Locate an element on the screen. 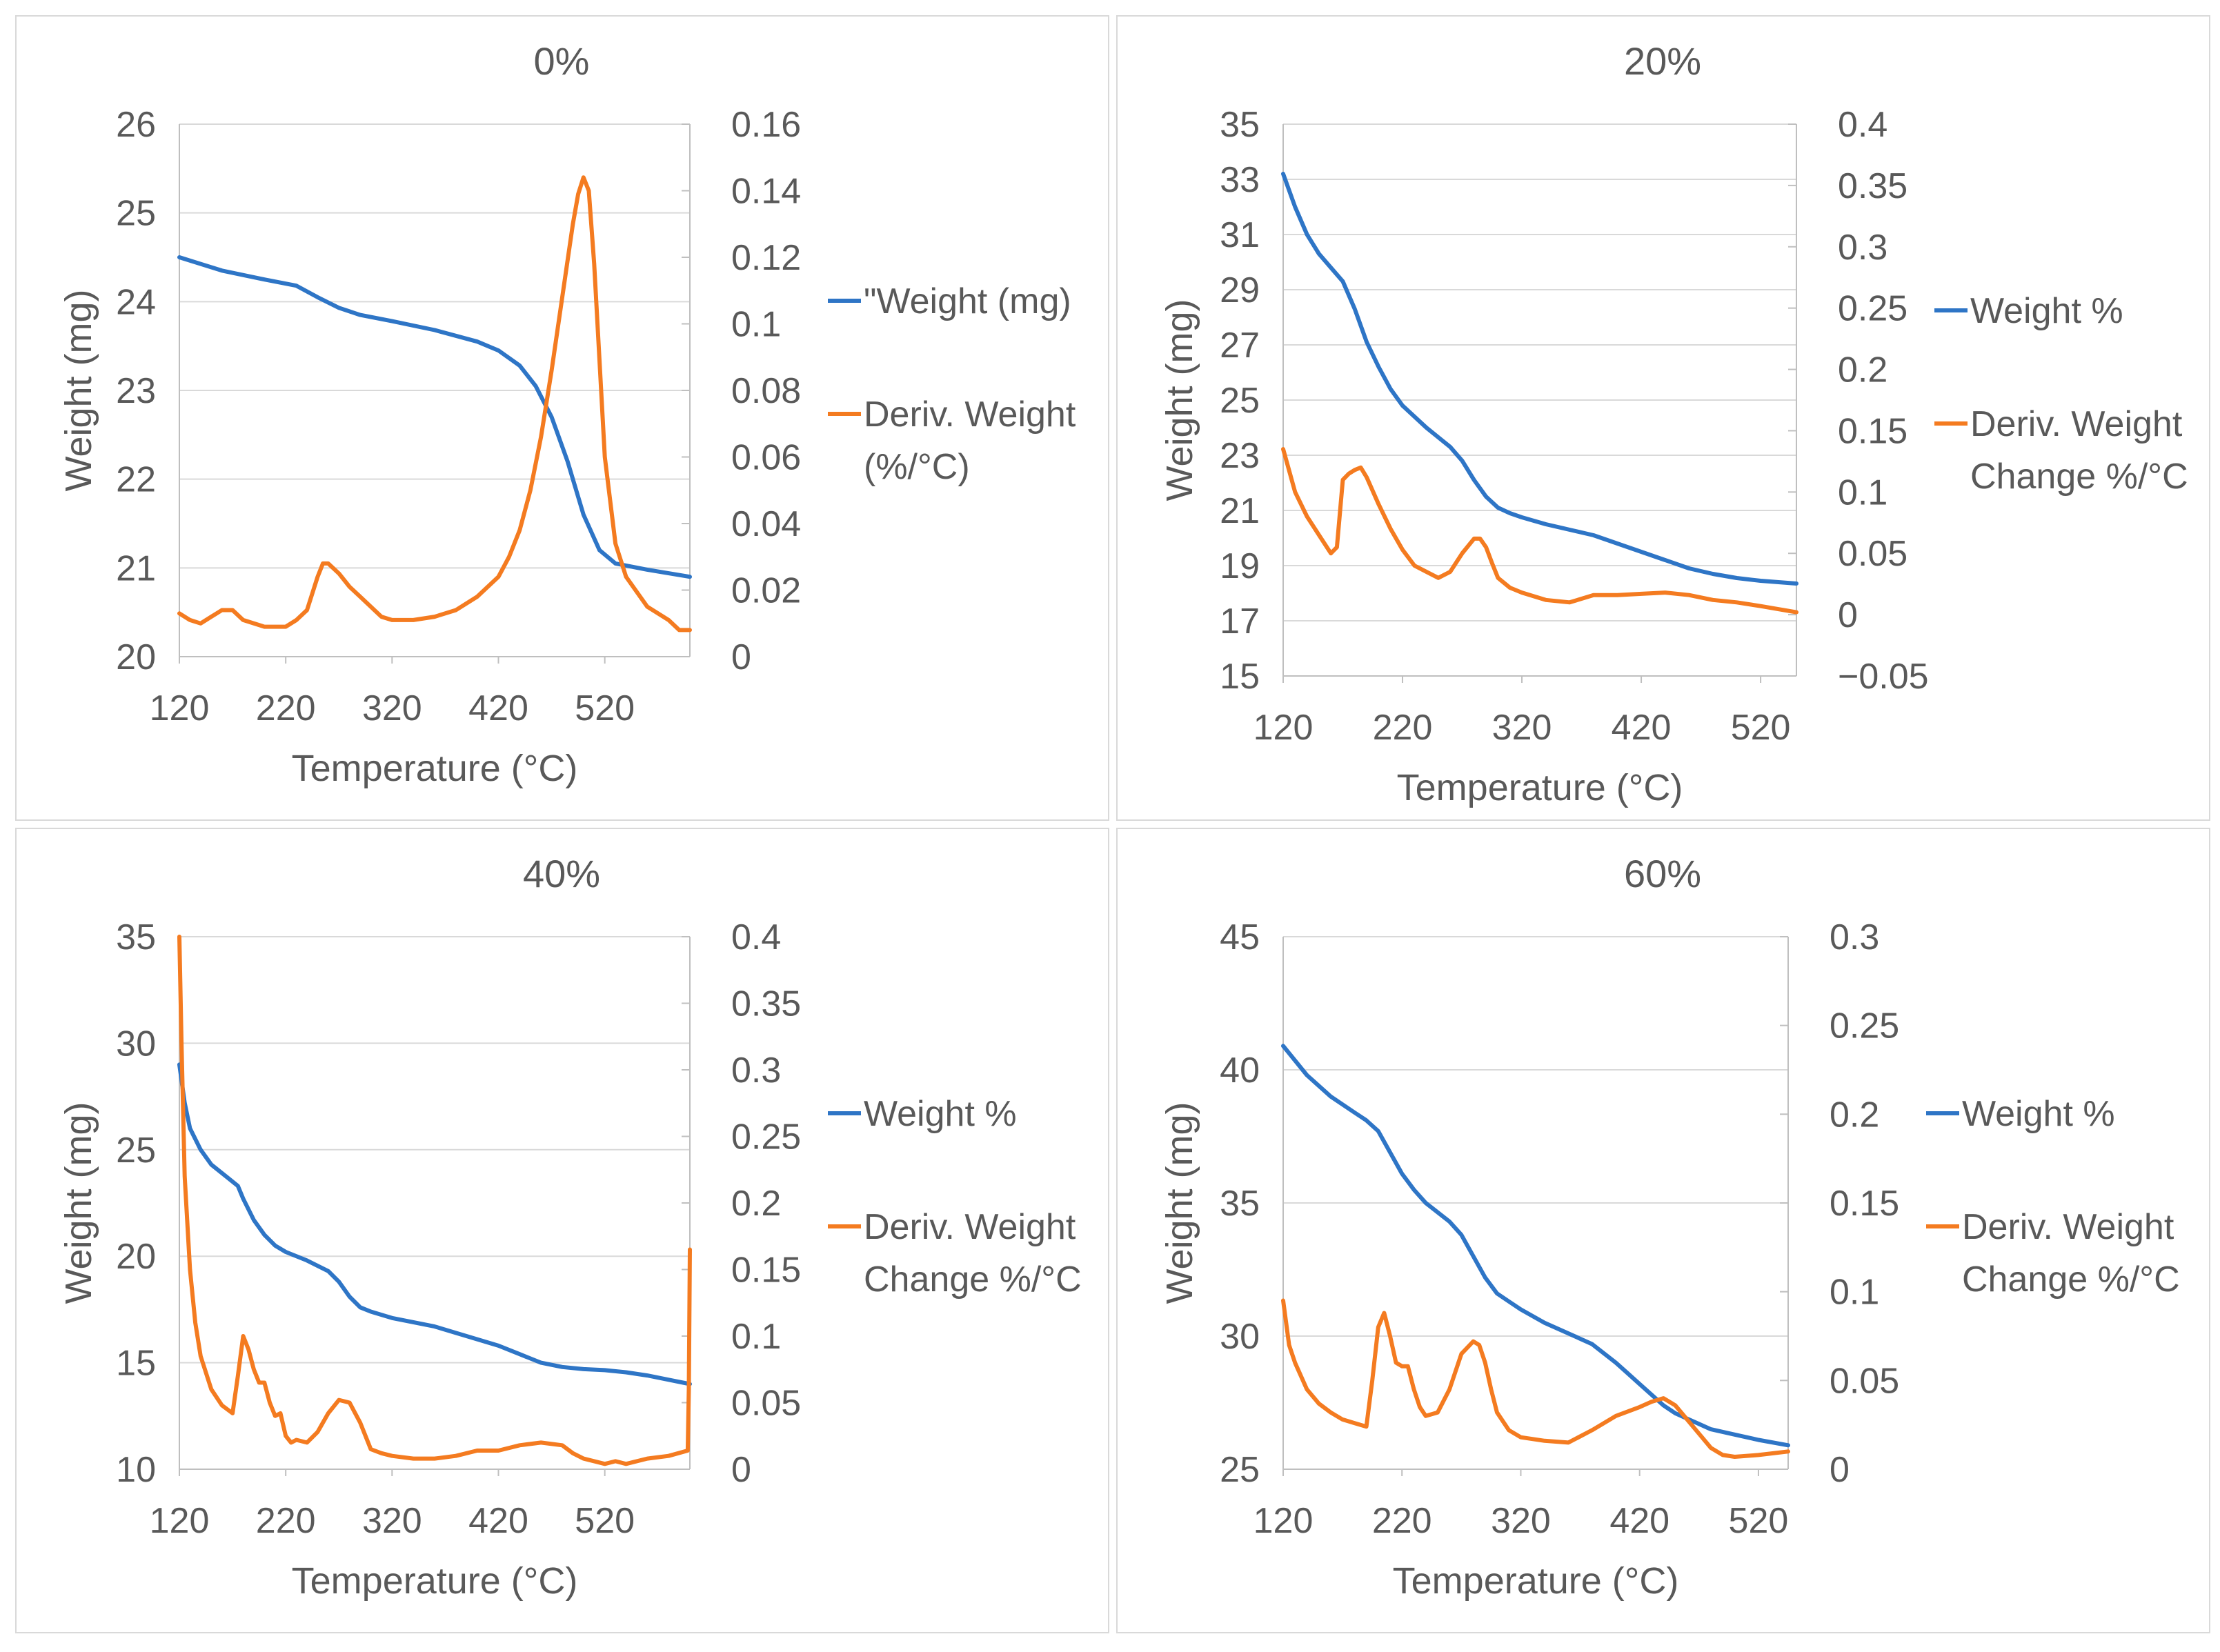  y-tick-label: 35 is located at coordinates (1240, 125).